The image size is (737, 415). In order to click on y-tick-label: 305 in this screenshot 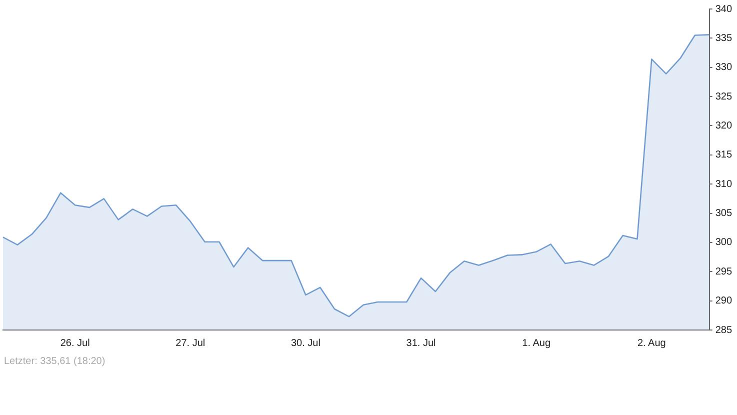, I will do `click(723, 214)`.